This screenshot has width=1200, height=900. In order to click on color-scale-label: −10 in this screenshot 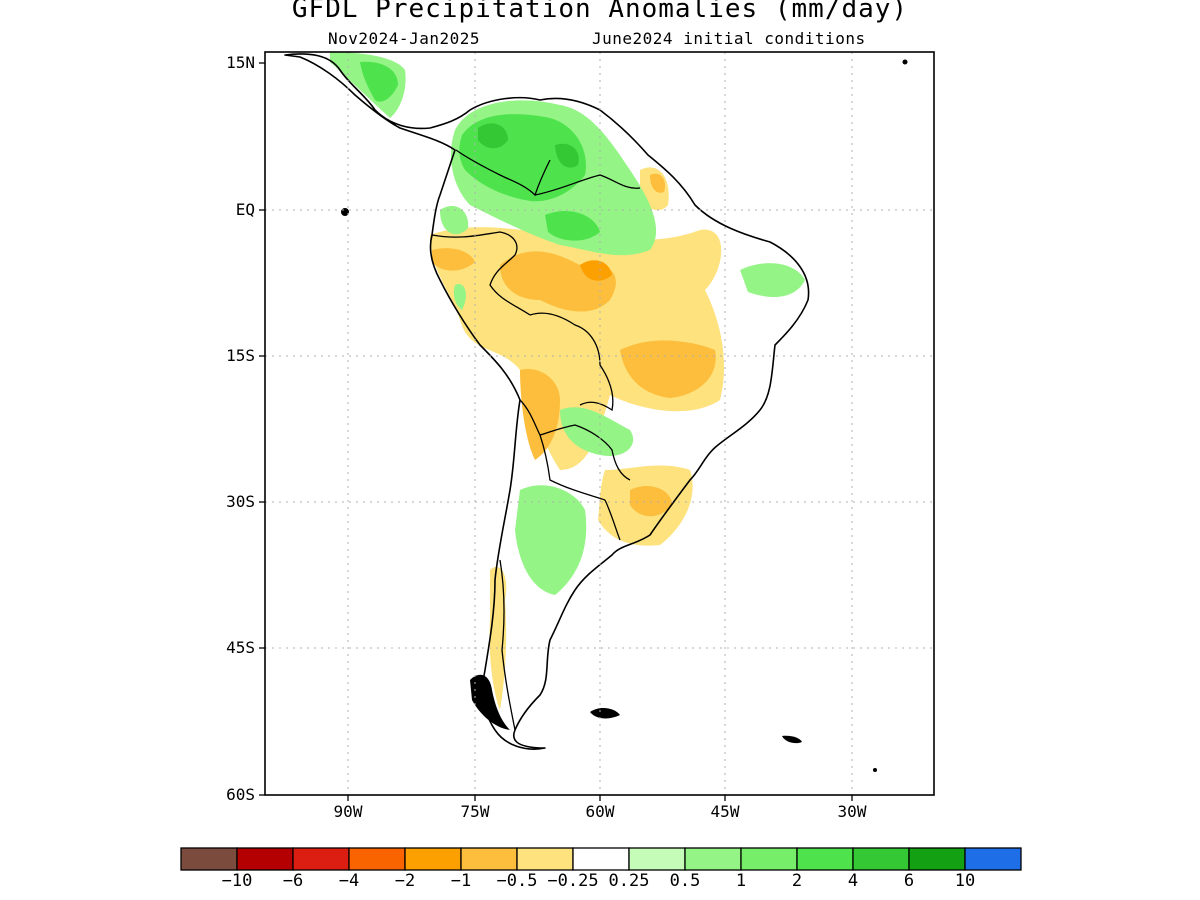, I will do `click(237, 881)`.